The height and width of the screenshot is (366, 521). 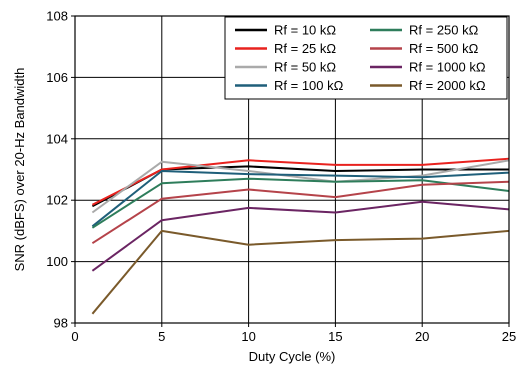 I want to click on x-axis-title: Duty Cycle (%), so click(x=292, y=356).